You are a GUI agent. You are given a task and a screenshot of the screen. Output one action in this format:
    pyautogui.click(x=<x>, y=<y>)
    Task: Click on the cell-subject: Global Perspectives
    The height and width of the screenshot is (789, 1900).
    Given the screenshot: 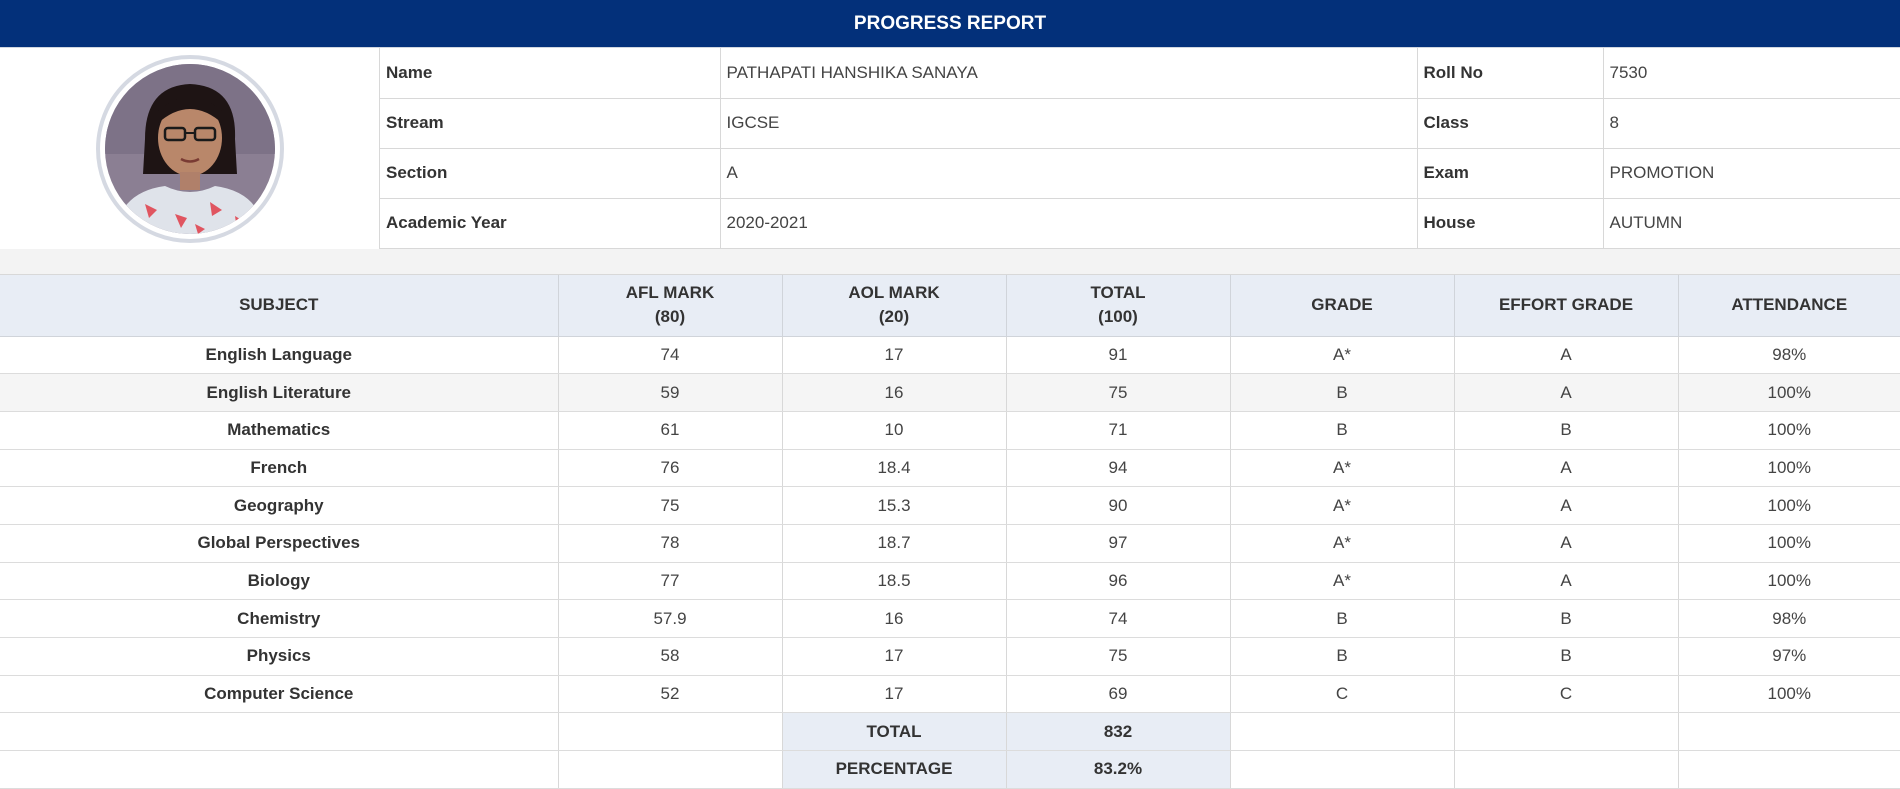 What is the action you would take?
    pyautogui.click(x=279, y=543)
    